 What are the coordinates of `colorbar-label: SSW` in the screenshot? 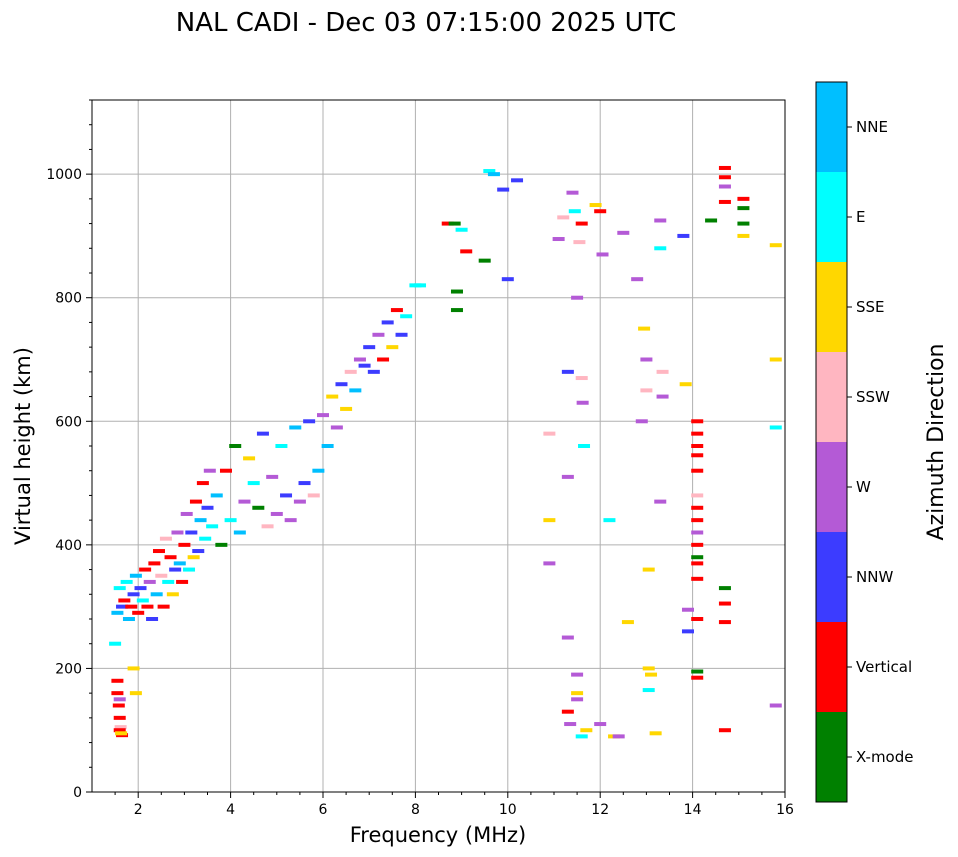 It's located at (873, 397).